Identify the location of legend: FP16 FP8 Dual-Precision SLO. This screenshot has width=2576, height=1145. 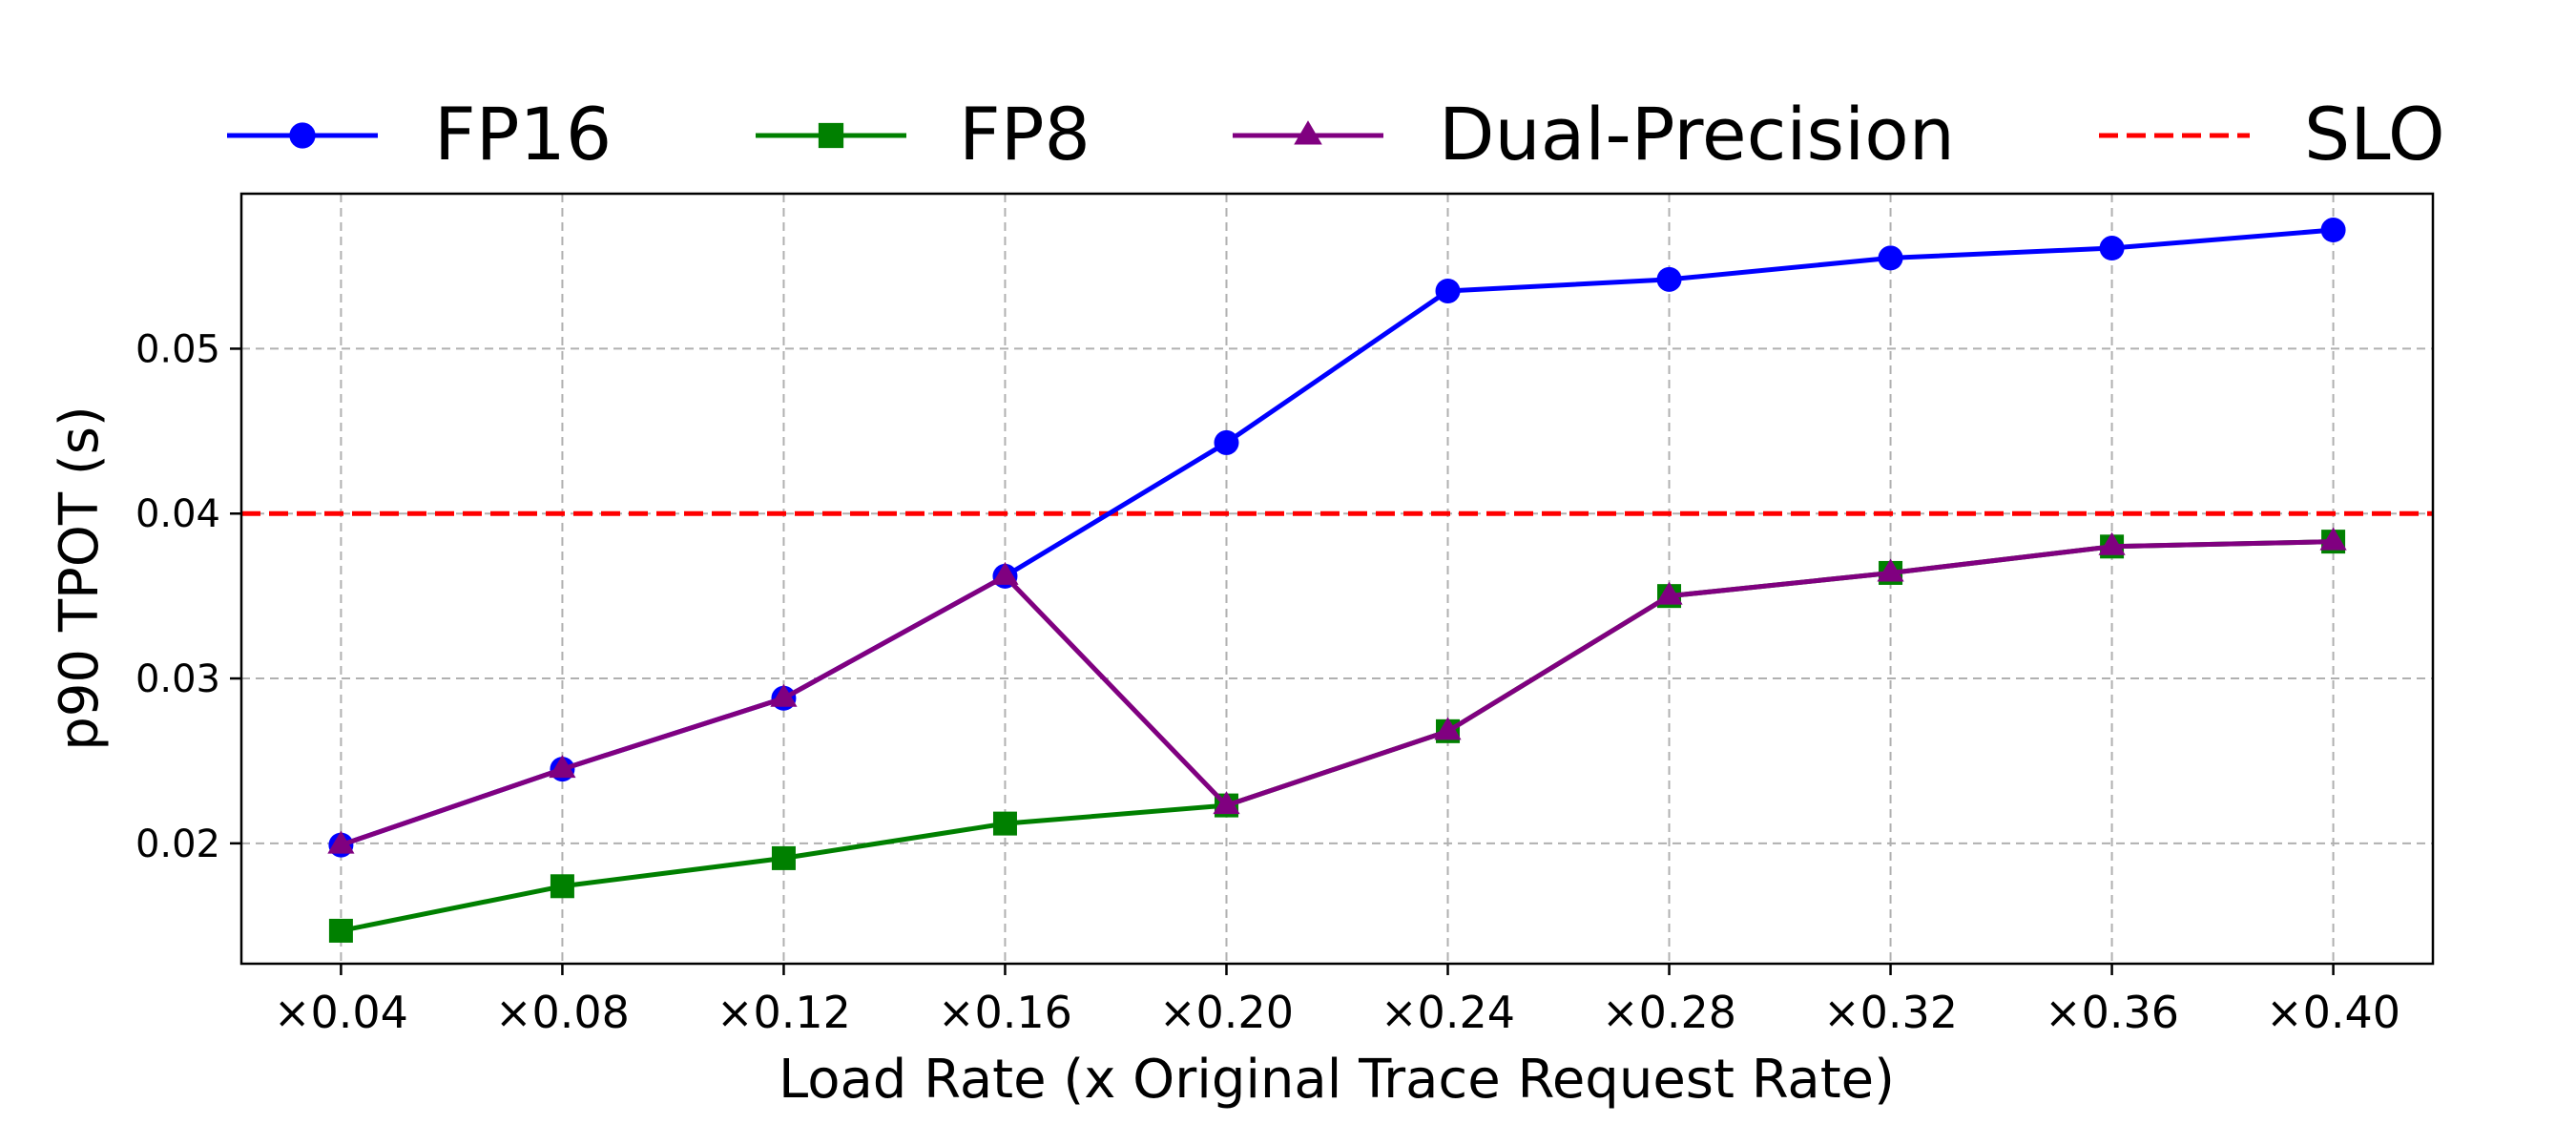
(1336, 134).